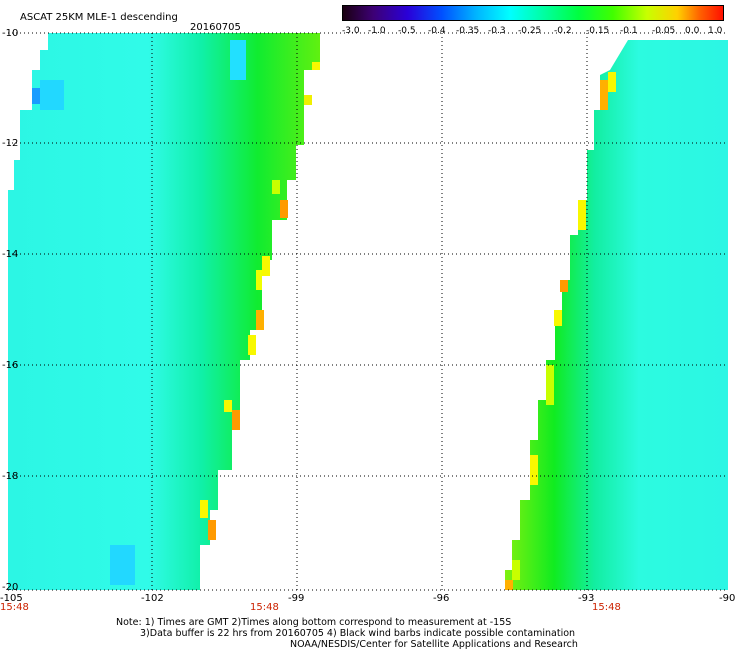  Describe the element at coordinates (692, 31) in the screenshot. I see `colorbar-tick: 0.0` at that location.